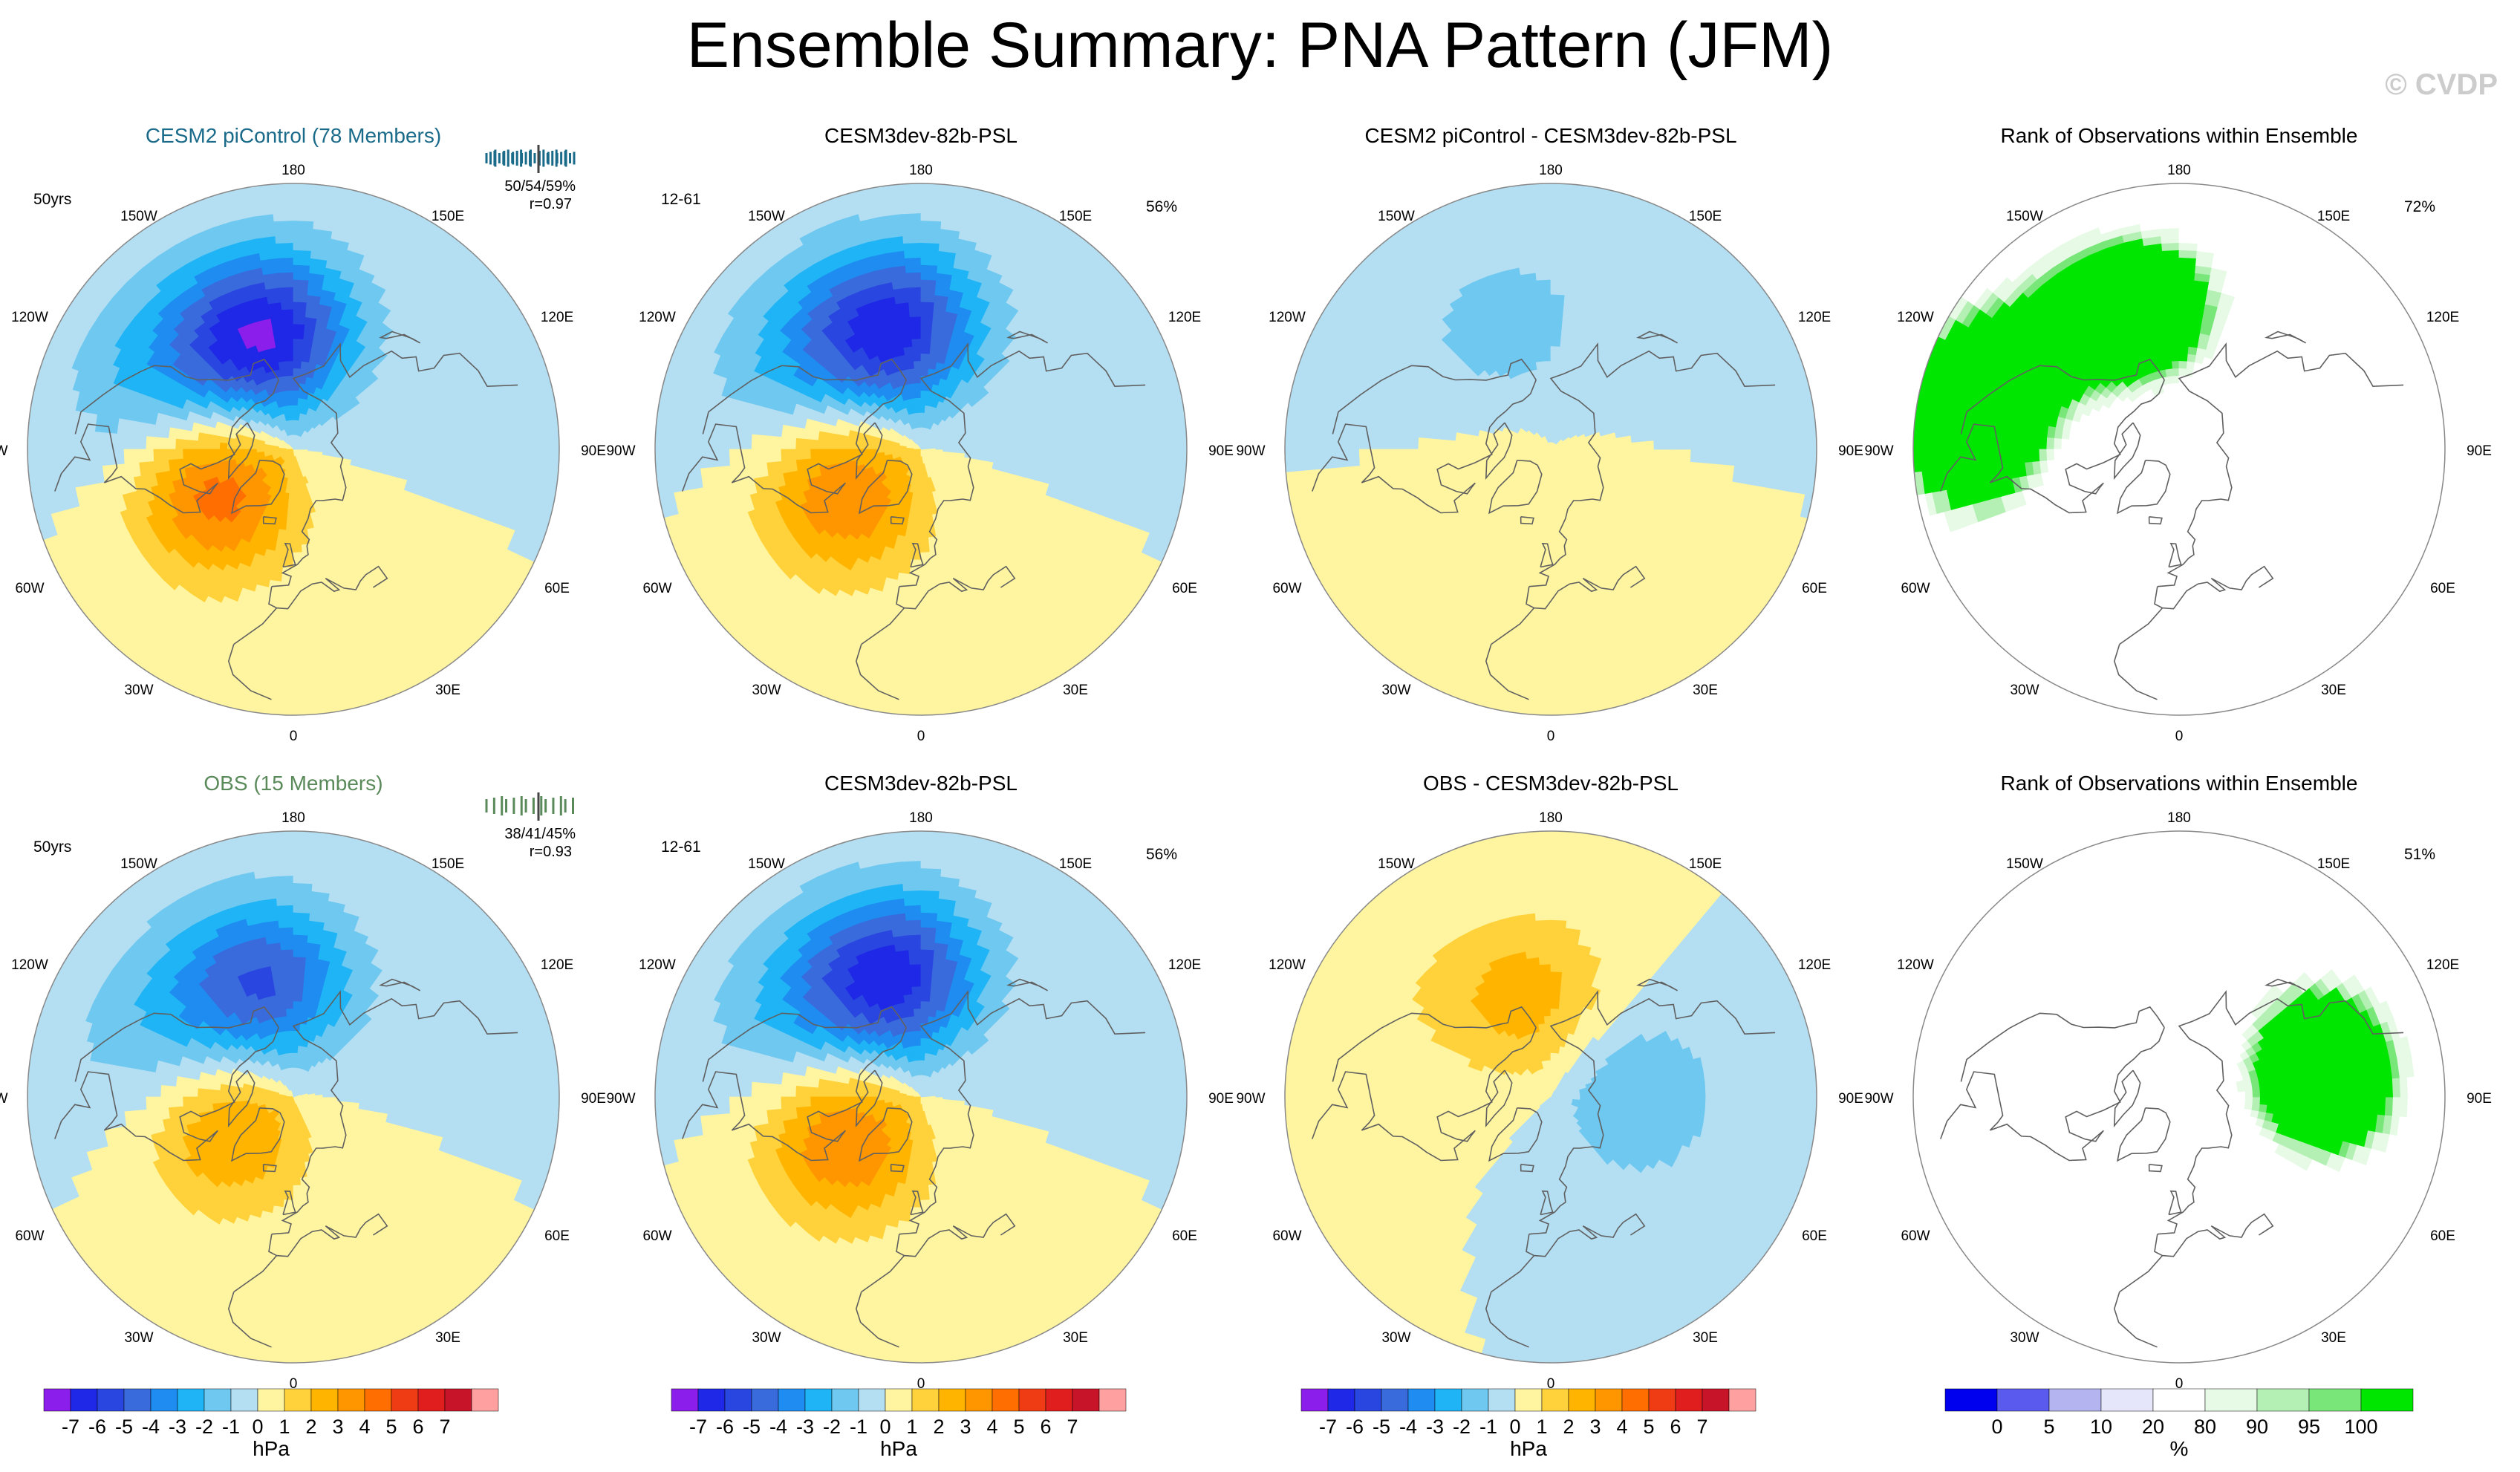 This screenshot has height=1472, width=2520. I want to click on lon-label: 180, so click(293, 170).